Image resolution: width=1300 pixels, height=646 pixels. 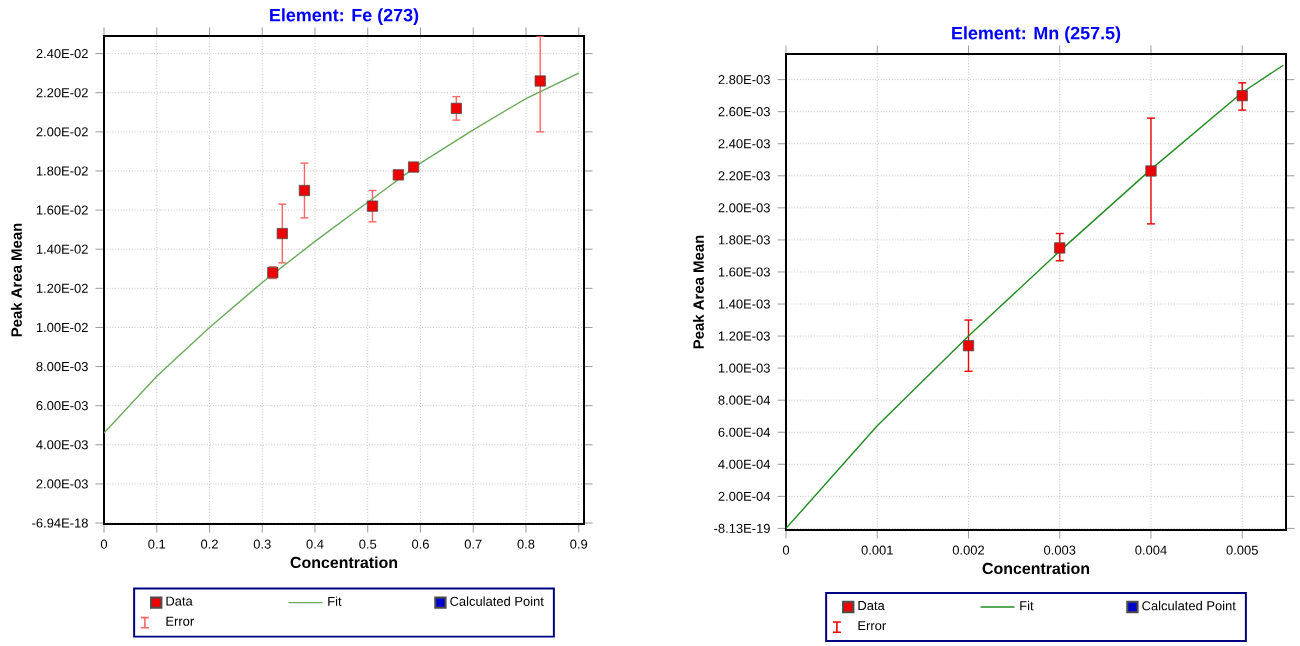 What do you see at coordinates (344, 16) in the screenshot?
I see `chart-title: Element: Fe (273)` at bounding box center [344, 16].